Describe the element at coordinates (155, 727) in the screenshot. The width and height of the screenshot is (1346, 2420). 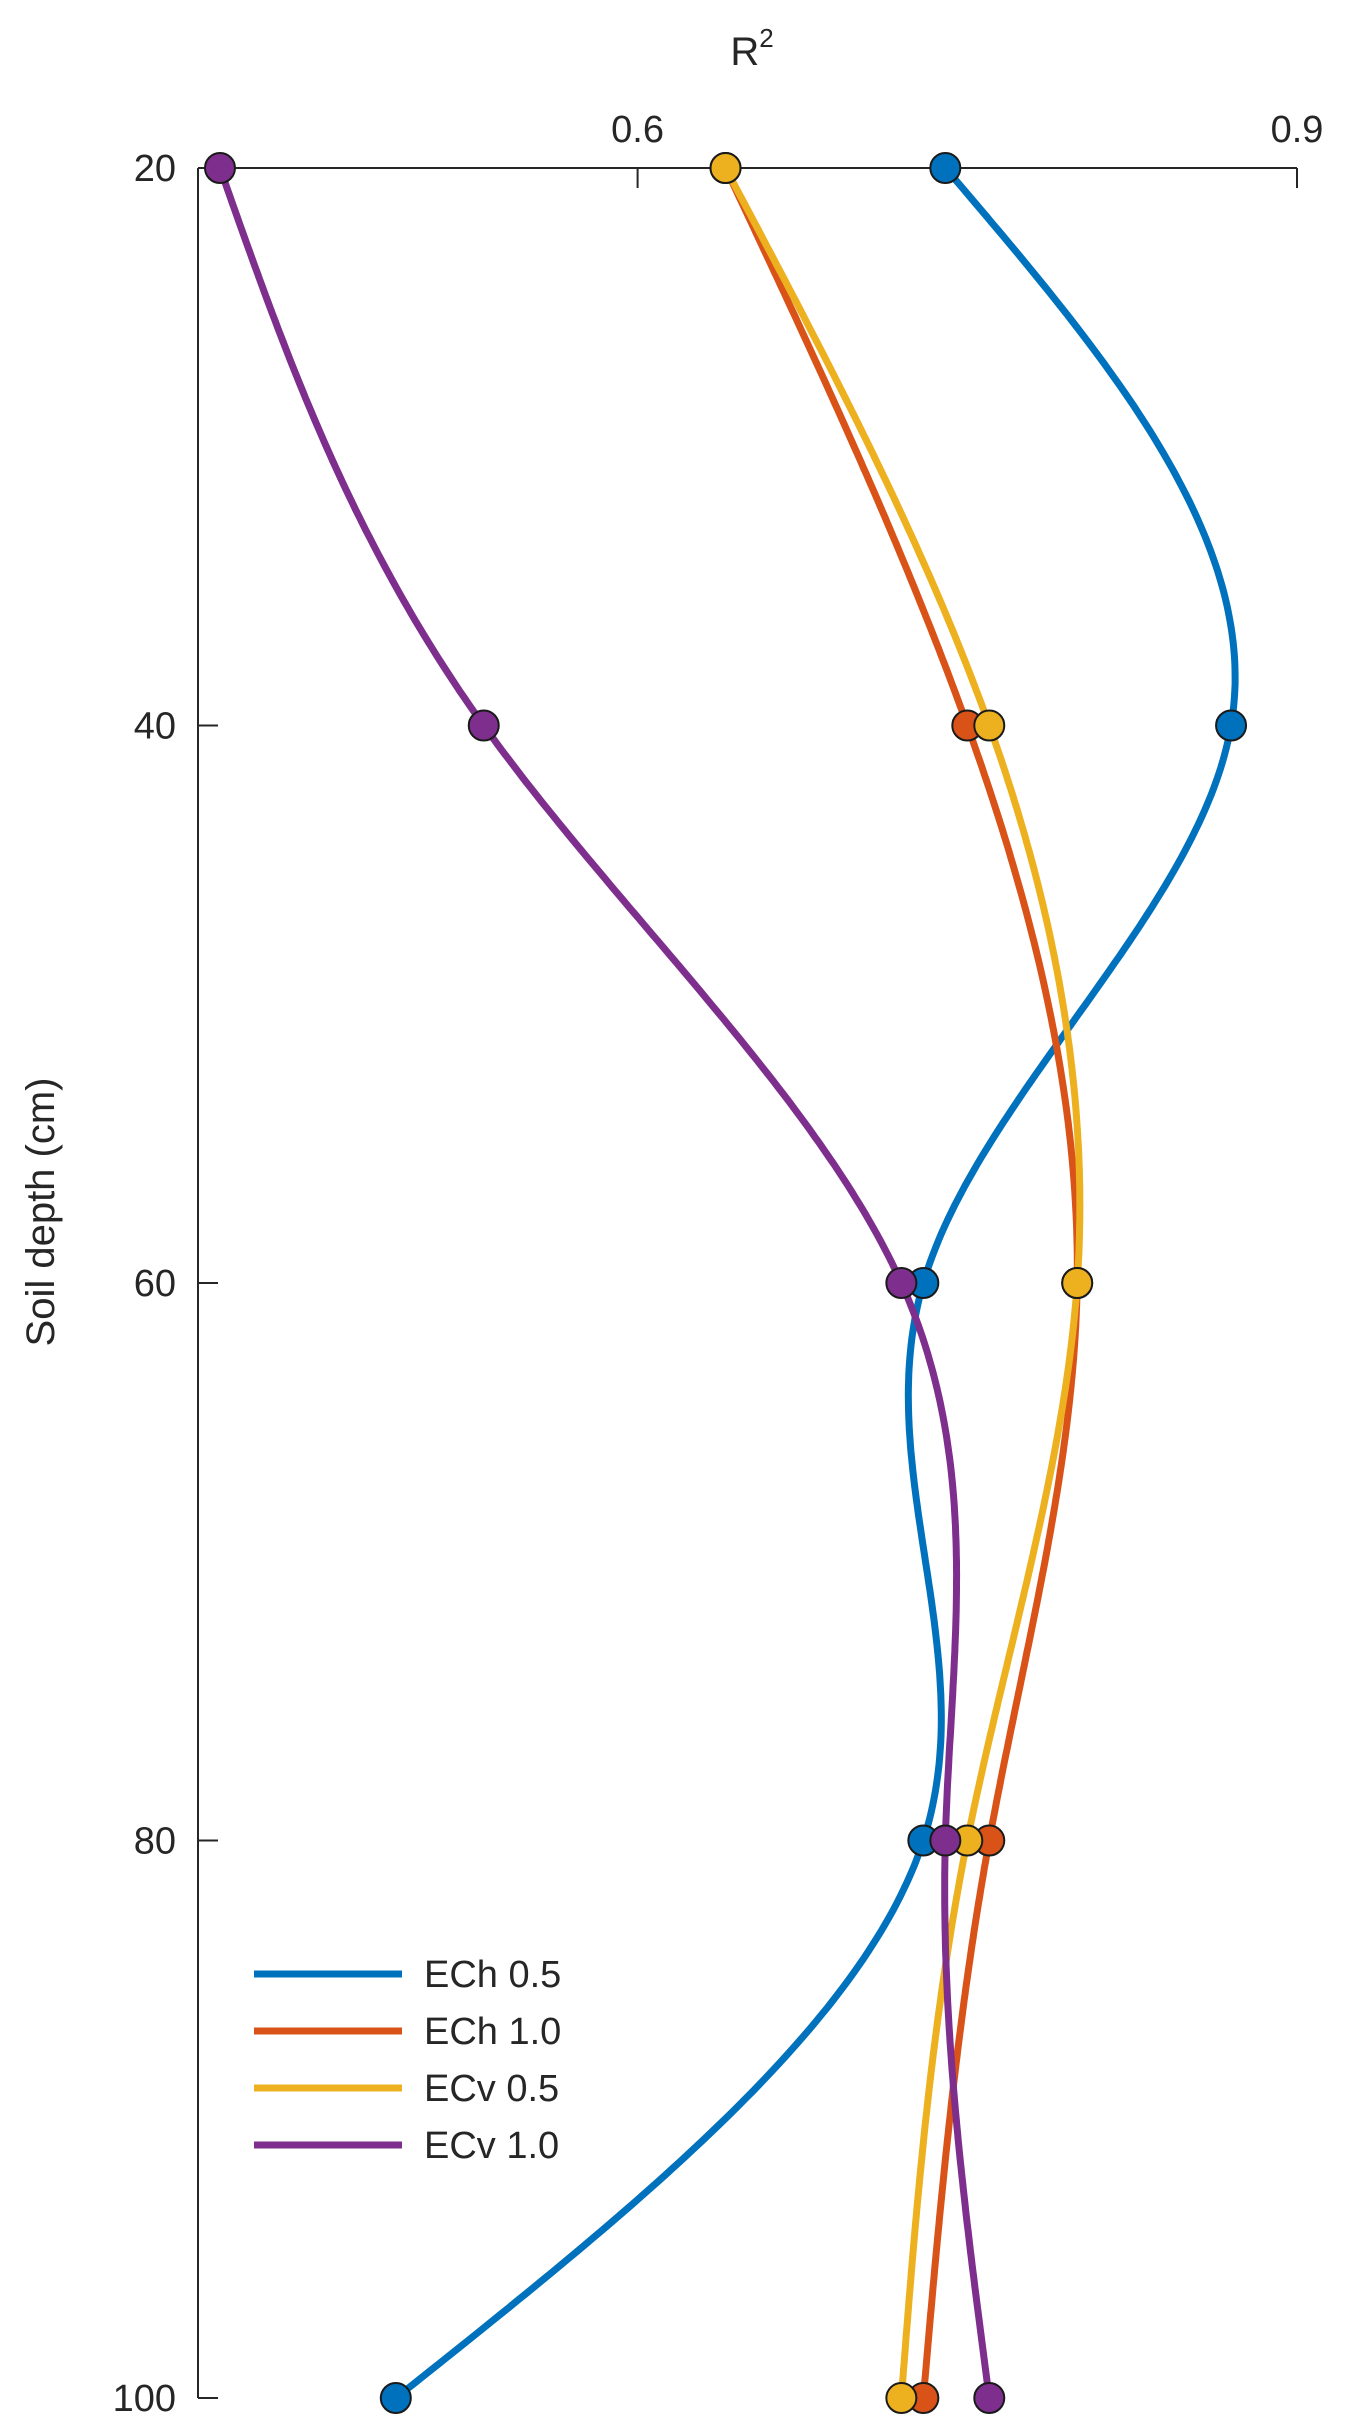
I see `y-tick-label: 40` at that location.